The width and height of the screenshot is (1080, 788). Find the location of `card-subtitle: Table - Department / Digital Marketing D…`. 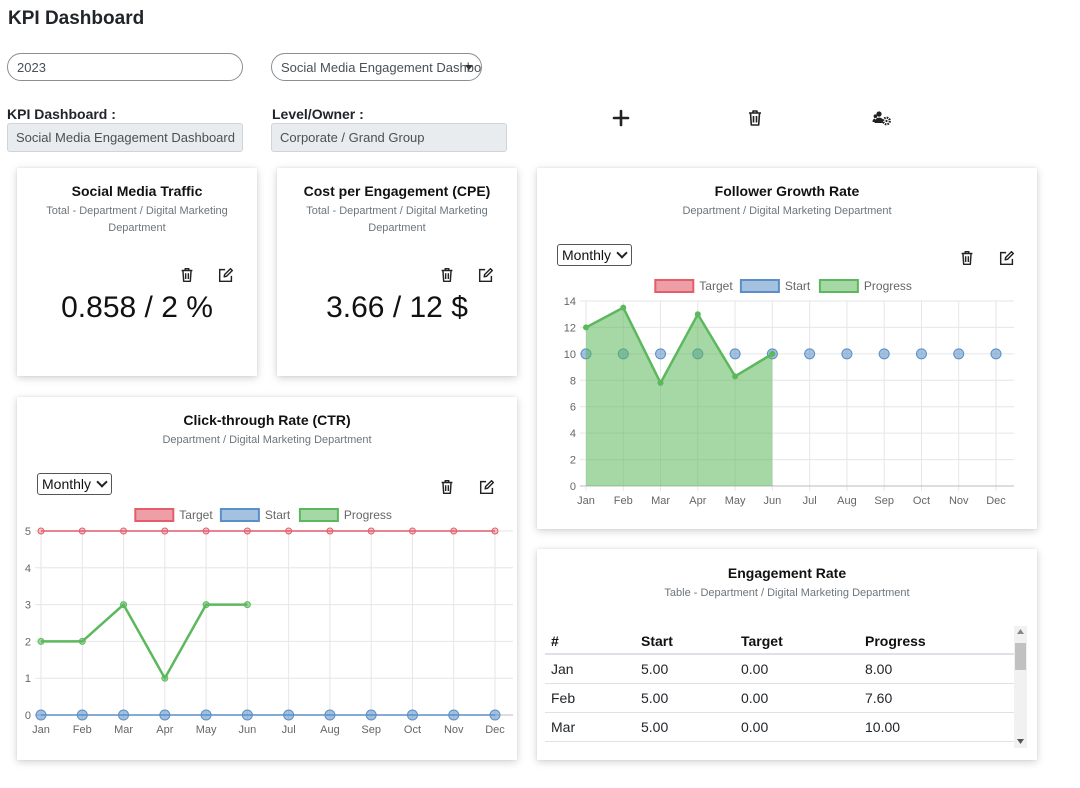

card-subtitle: Table - Department / Digital Marketing D… is located at coordinates (787, 593).